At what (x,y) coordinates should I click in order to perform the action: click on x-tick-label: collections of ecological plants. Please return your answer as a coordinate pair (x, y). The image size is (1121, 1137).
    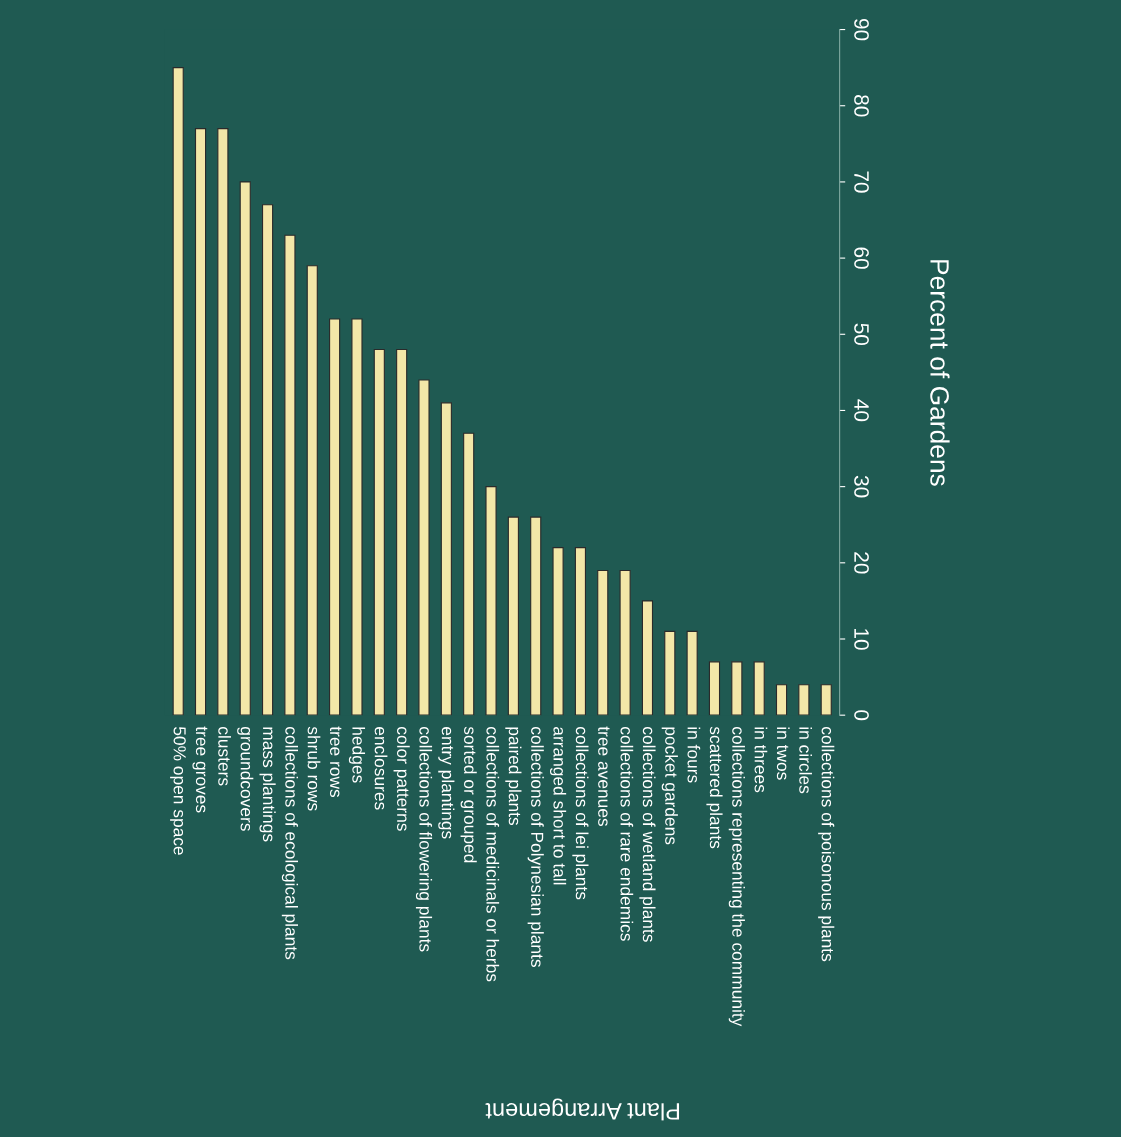
    Looking at the image, I should click on (290, 843).